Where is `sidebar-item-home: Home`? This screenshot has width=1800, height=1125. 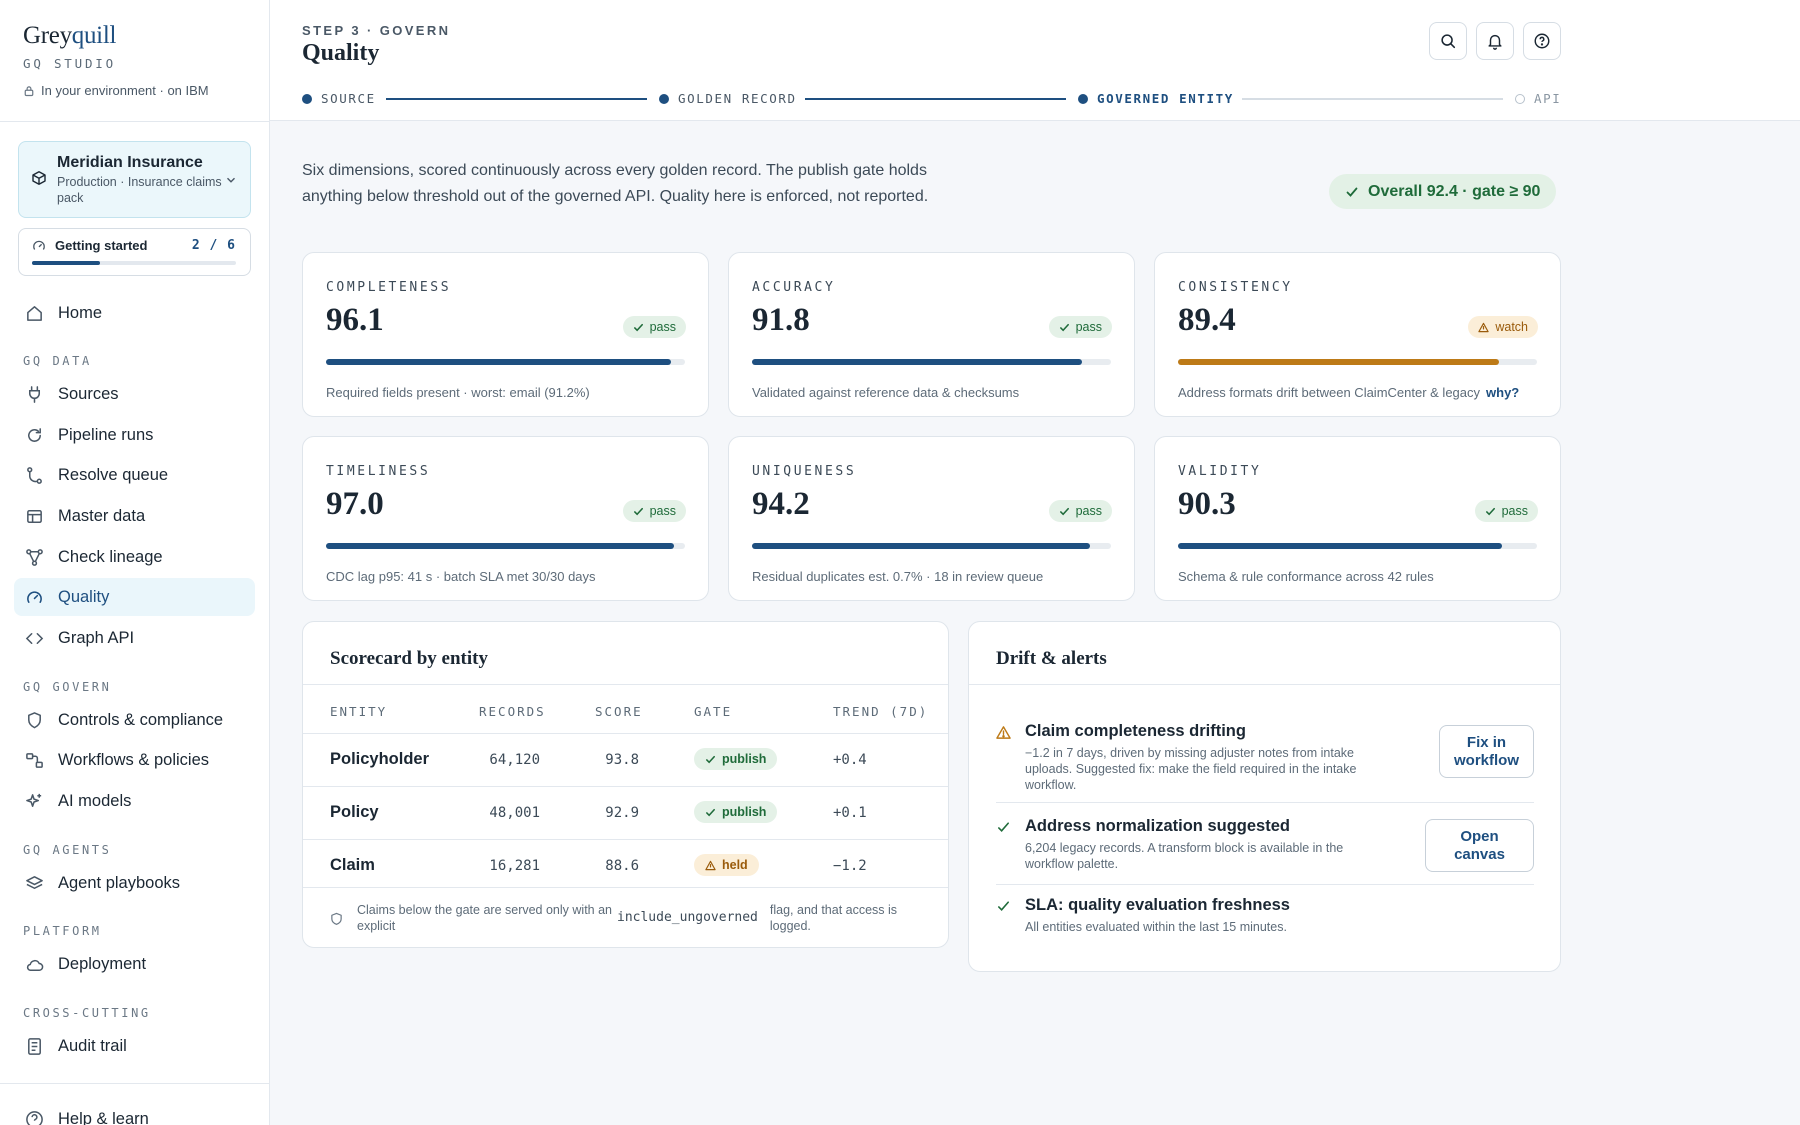
sidebar-item-home: Home is located at coordinates (134, 313).